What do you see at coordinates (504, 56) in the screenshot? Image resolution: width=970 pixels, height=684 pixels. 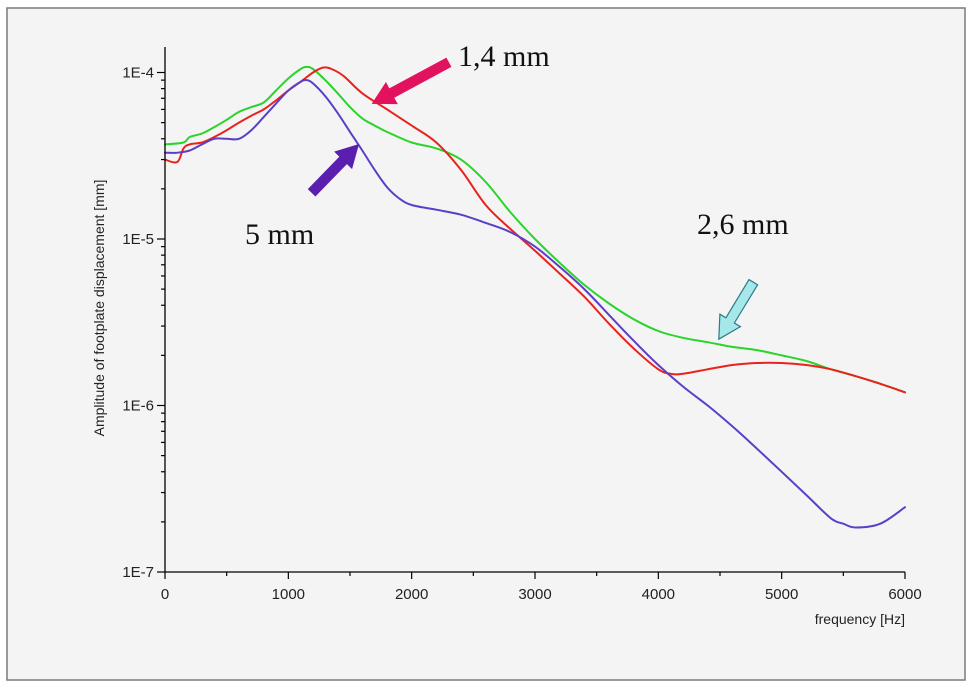 I see `annotation-label-1: 1,4 mm` at bounding box center [504, 56].